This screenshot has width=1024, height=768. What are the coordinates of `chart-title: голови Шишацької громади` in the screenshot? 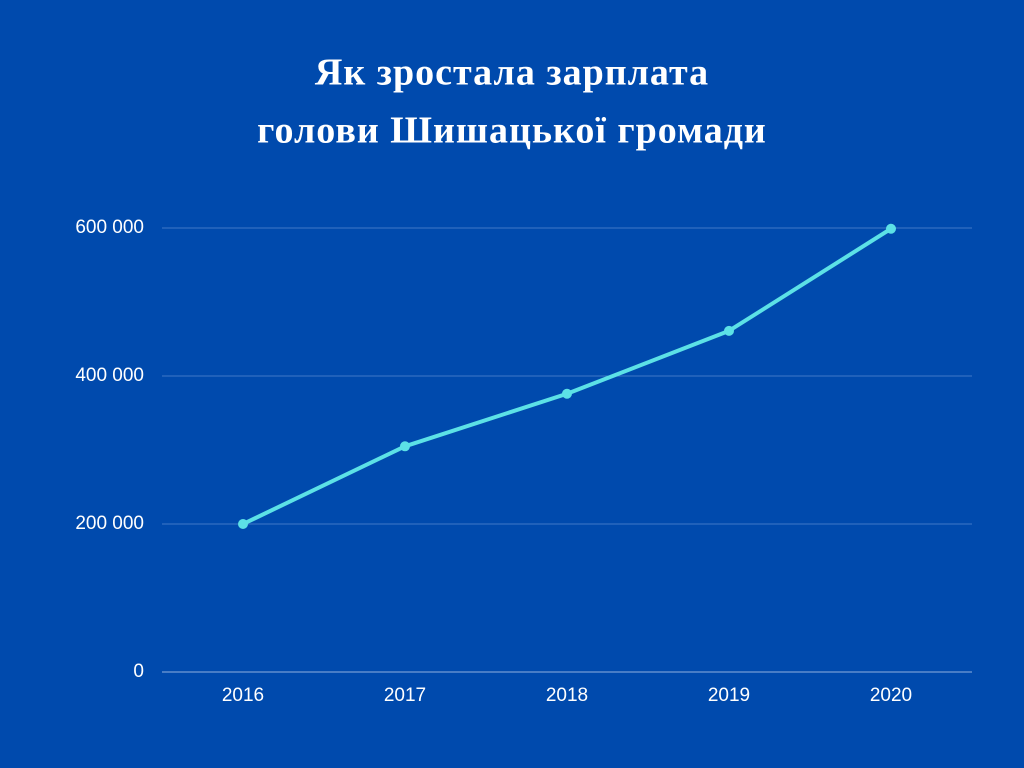 It's located at (512, 131).